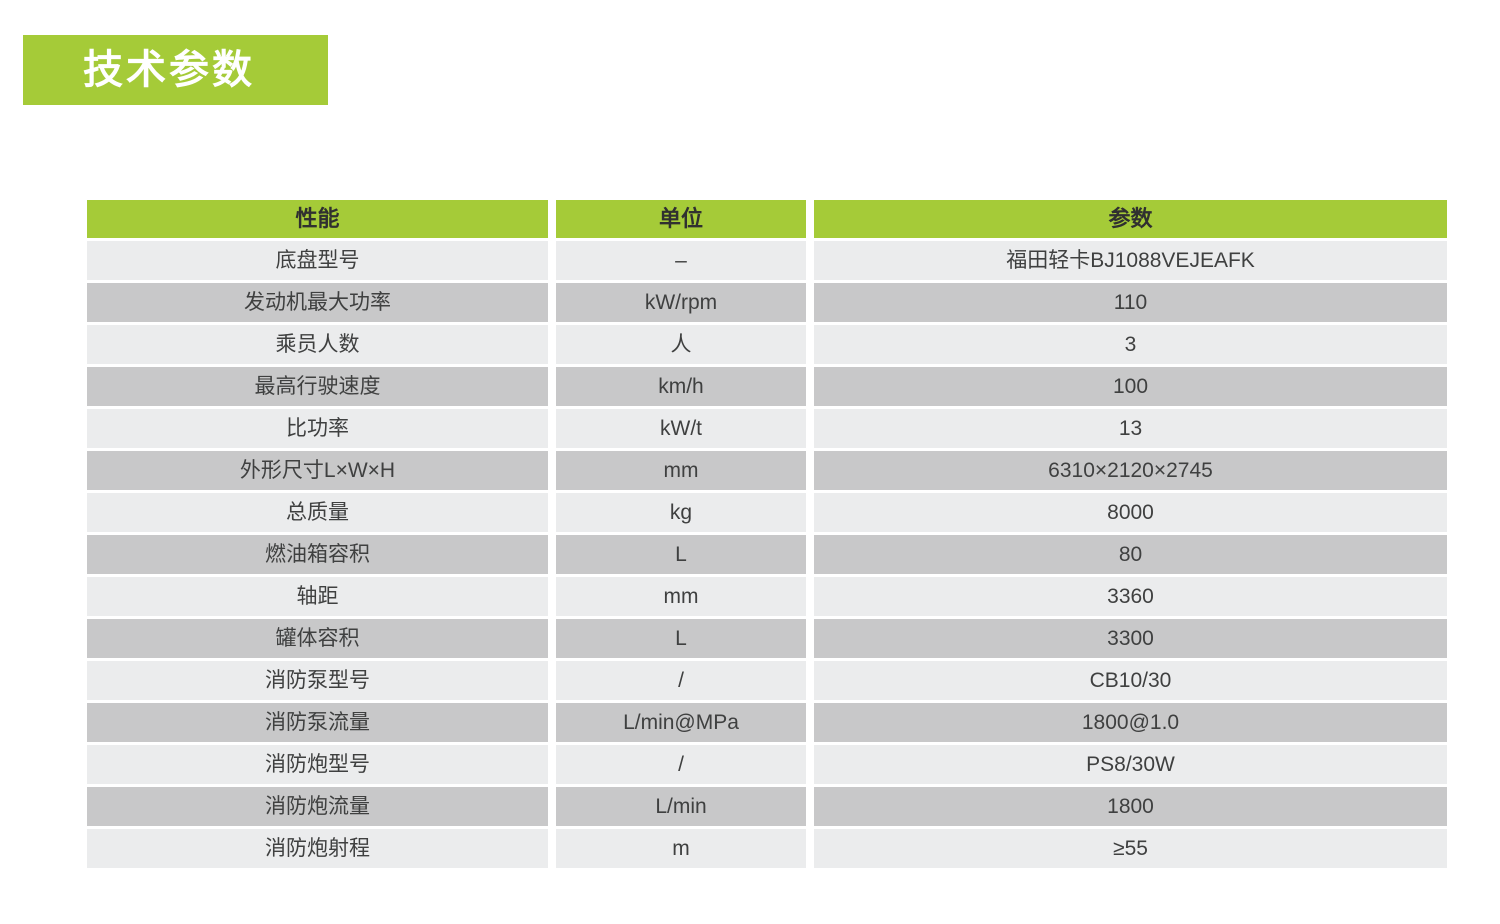 The height and width of the screenshot is (924, 1500). Describe the element at coordinates (1130, 260) in the screenshot. I see `value-cell: 福田轻卡BJ1088VEJEAFK` at that location.